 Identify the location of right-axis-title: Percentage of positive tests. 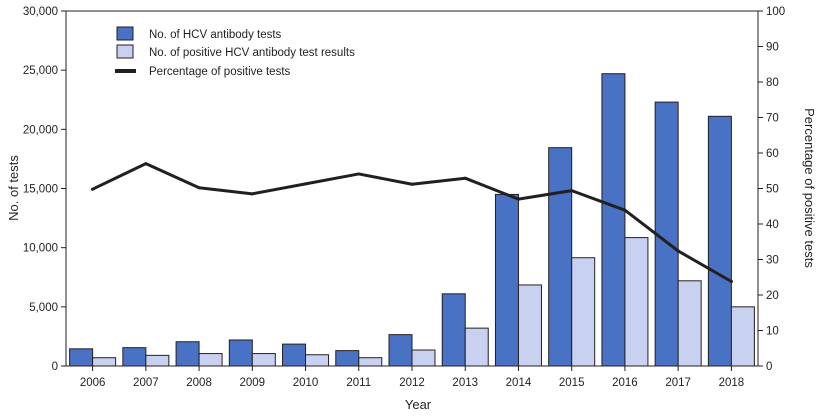
(809, 188).